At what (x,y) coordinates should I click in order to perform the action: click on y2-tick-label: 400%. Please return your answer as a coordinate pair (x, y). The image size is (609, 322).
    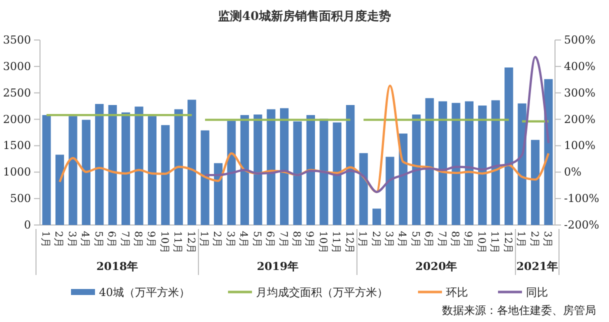
    Looking at the image, I should click on (580, 66).